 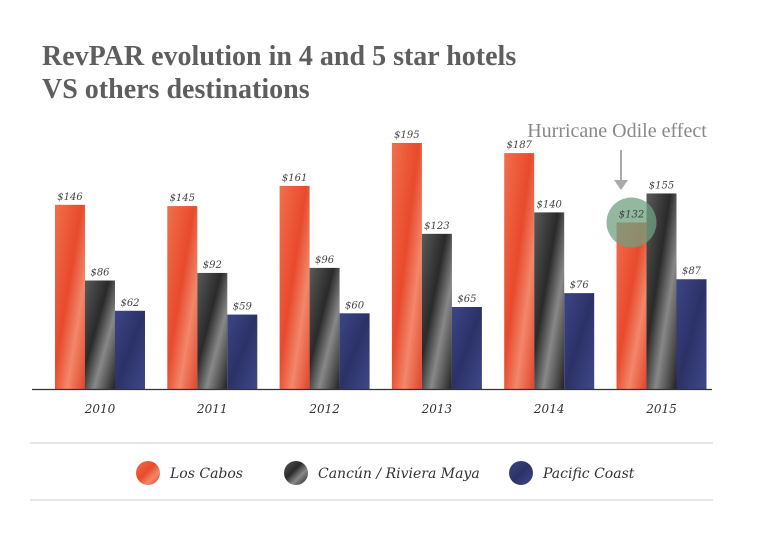 I want to click on data-label: $155, so click(x=661, y=185).